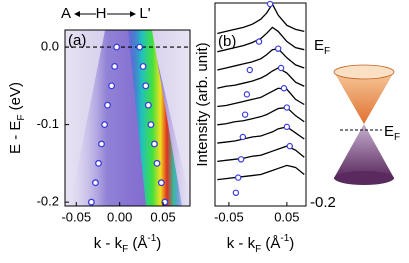 The image size is (409, 263). Describe the element at coordinates (48, 123) in the screenshot. I see `y-tick-label: -0.1` at that location.